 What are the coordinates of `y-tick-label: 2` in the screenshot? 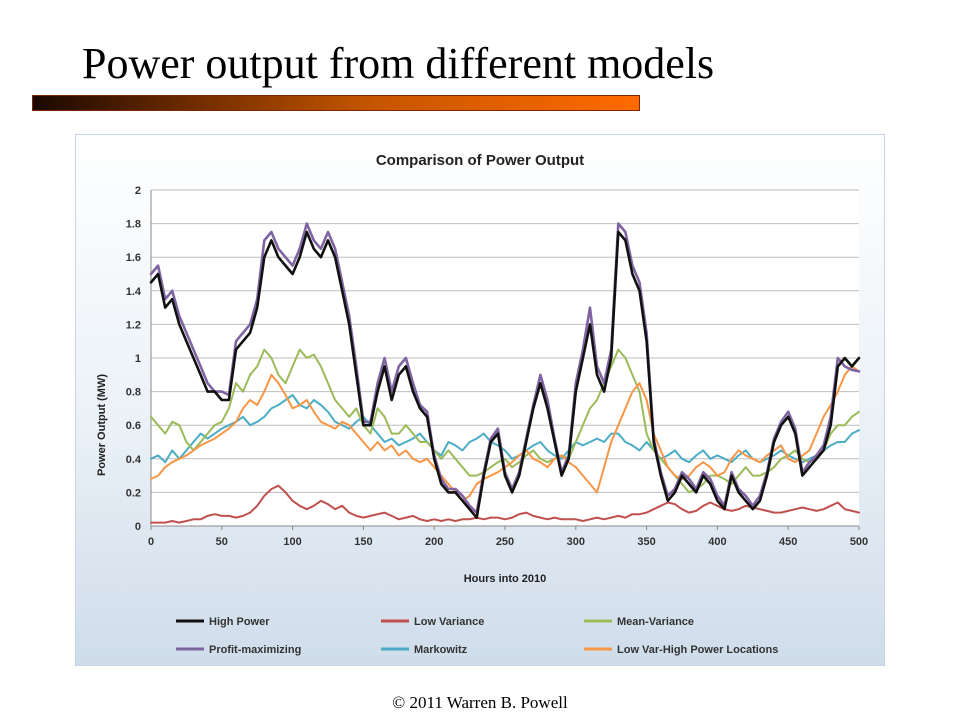 It's located at (138, 191).